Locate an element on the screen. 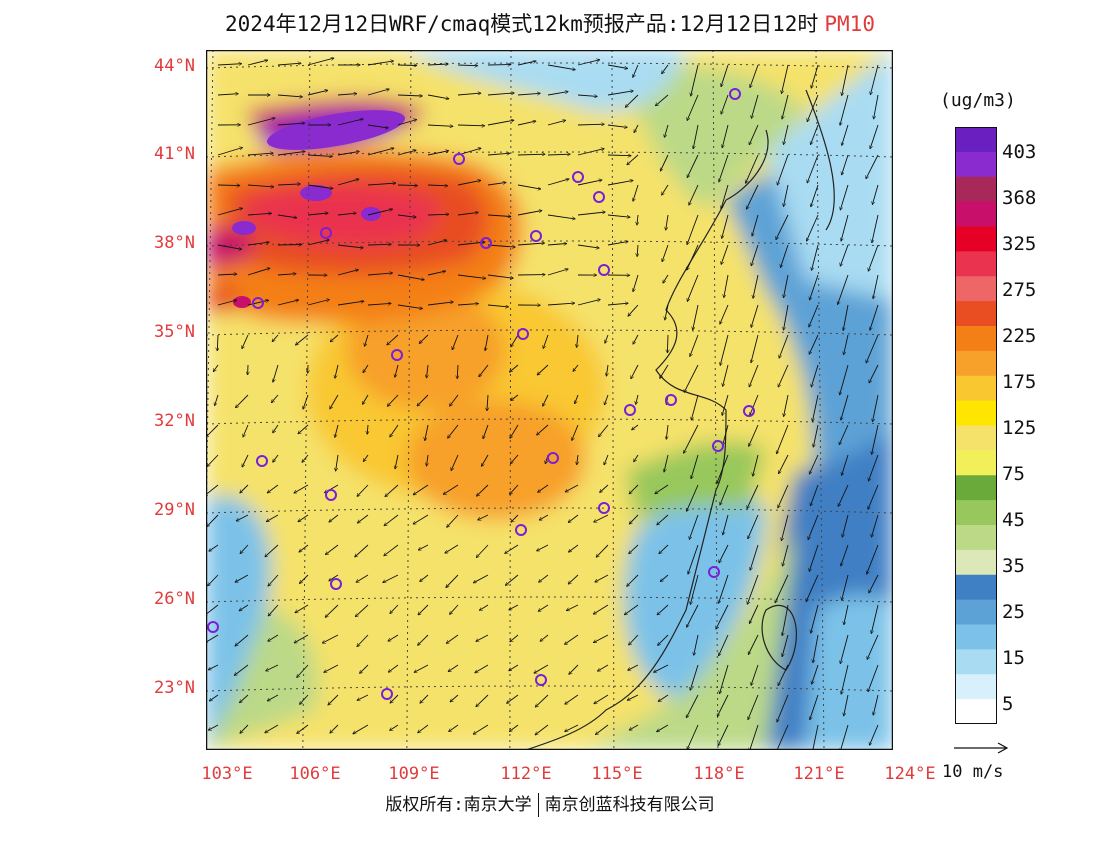  colorbar is located at coordinates (976, 425).